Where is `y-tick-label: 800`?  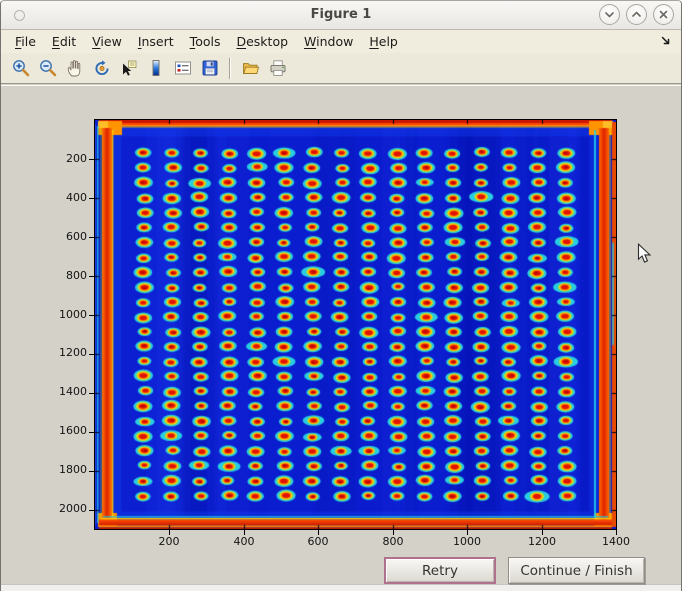
y-tick-label: 800 is located at coordinates (76, 275).